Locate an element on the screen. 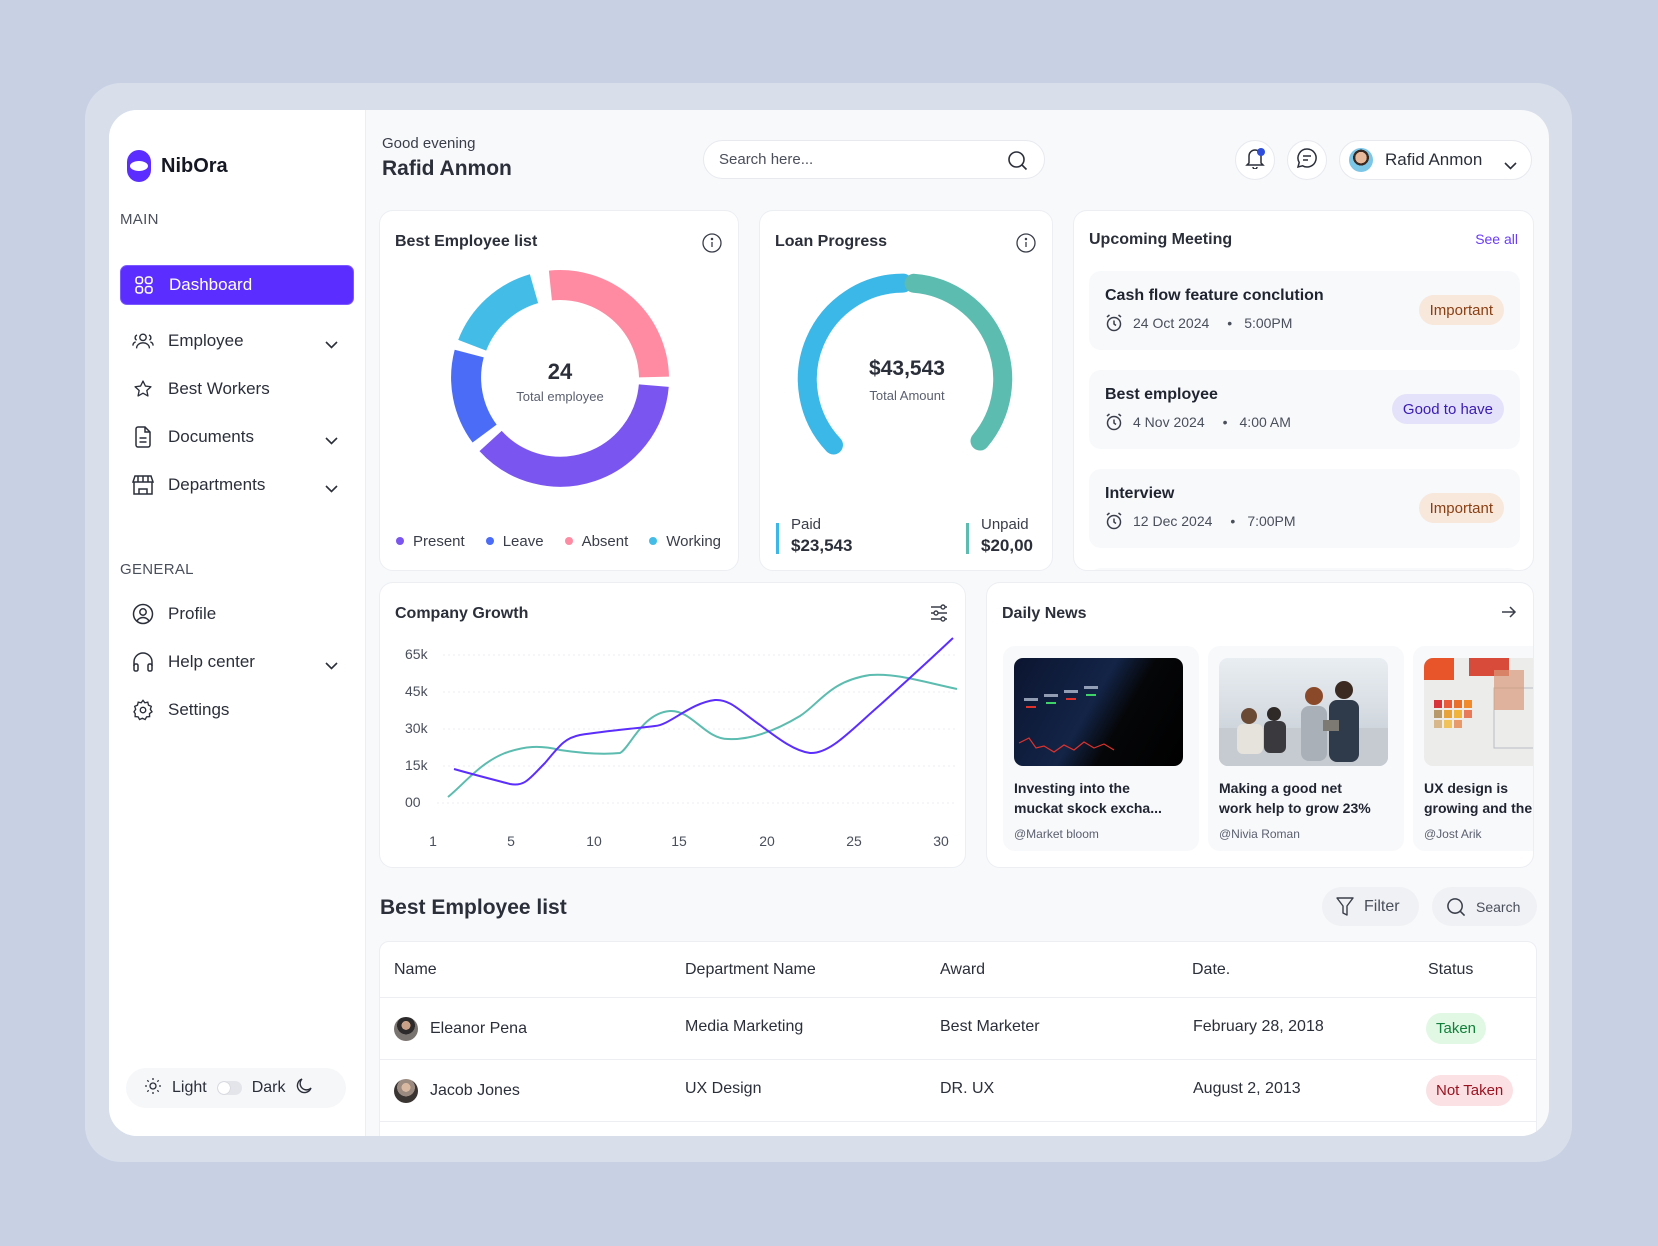 The height and width of the screenshot is (1246, 1658). priority-badge: Important is located at coordinates (1461, 508).